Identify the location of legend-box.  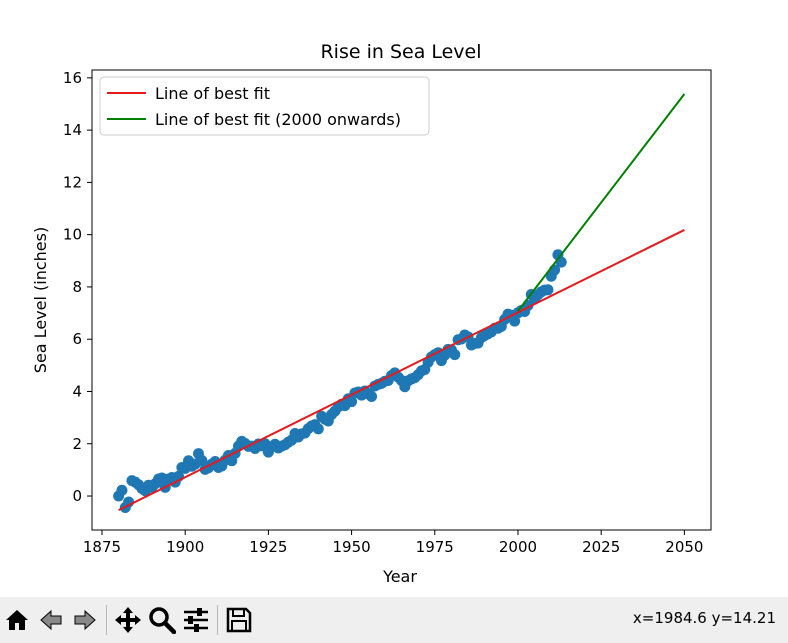
(264, 106).